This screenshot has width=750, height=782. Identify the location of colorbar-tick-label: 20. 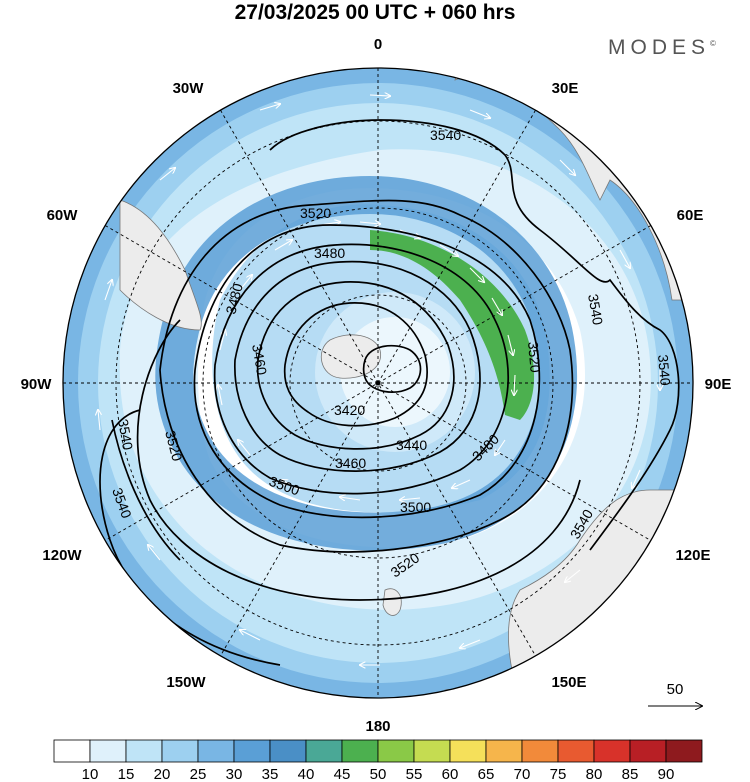
(162, 774).